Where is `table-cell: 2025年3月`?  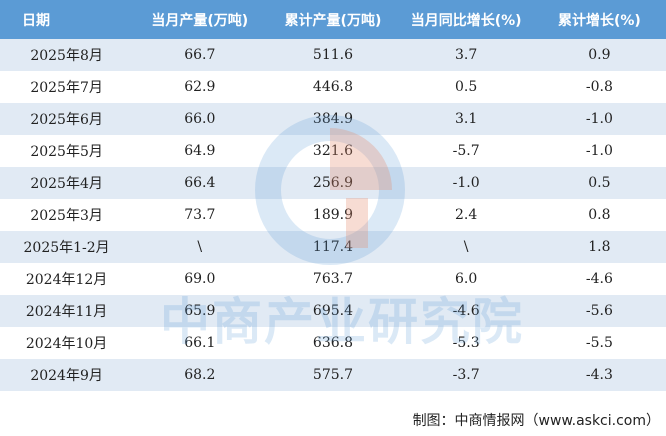
table-cell: 2025年3月 is located at coordinates (67, 215).